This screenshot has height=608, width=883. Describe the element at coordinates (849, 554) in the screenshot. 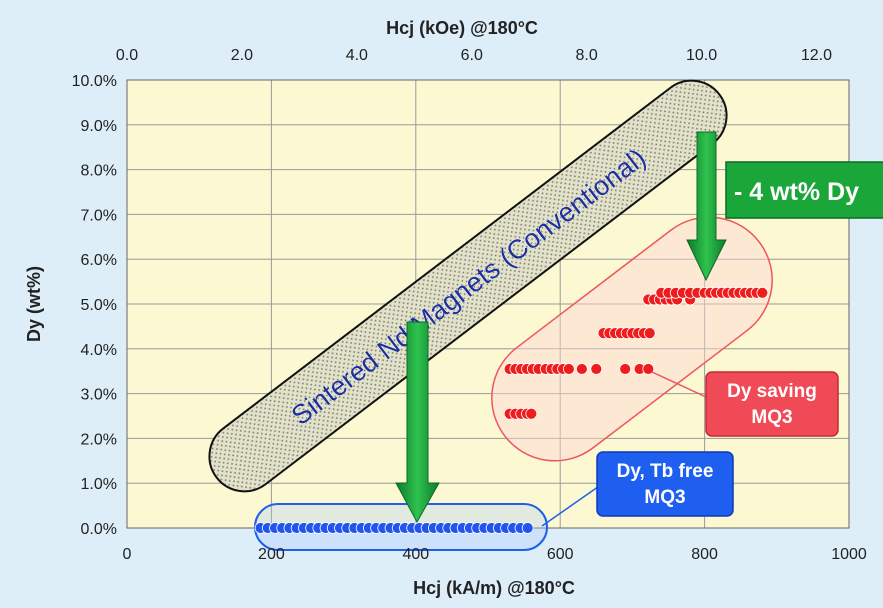

I see `x-tick-label: 1000` at that location.